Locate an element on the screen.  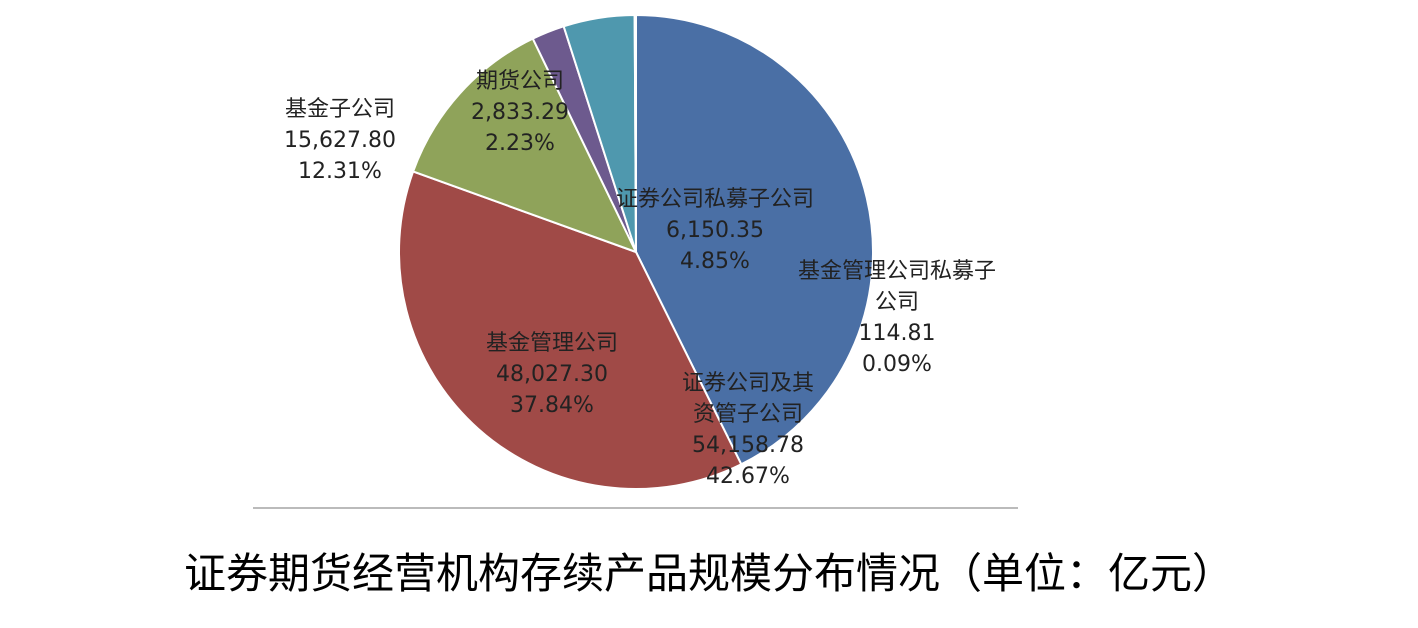
category-label: 期货公司 is located at coordinates (519, 81).